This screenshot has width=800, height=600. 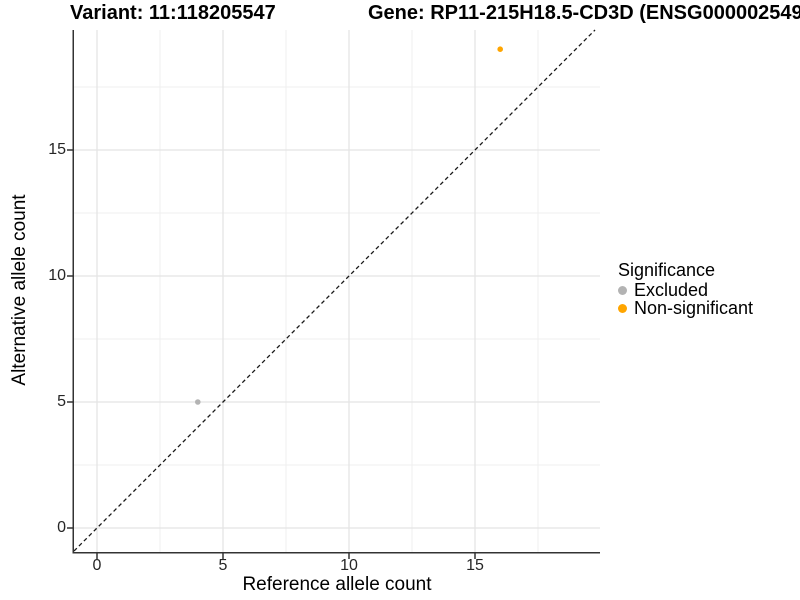 I want to click on legend-item-non-significant: Non-significant, so click(x=685, y=308).